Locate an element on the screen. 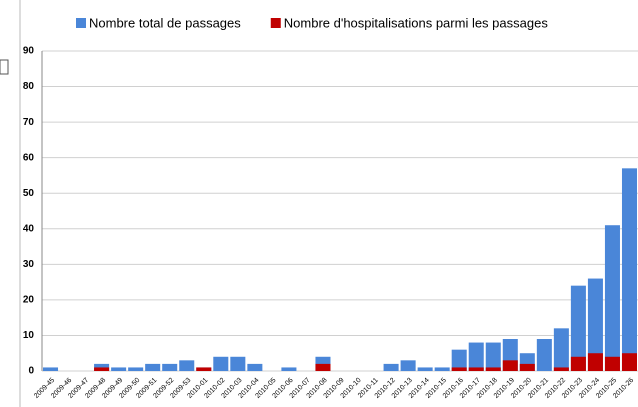 The image size is (638, 407). y-tick-label: 10 is located at coordinates (29, 335).